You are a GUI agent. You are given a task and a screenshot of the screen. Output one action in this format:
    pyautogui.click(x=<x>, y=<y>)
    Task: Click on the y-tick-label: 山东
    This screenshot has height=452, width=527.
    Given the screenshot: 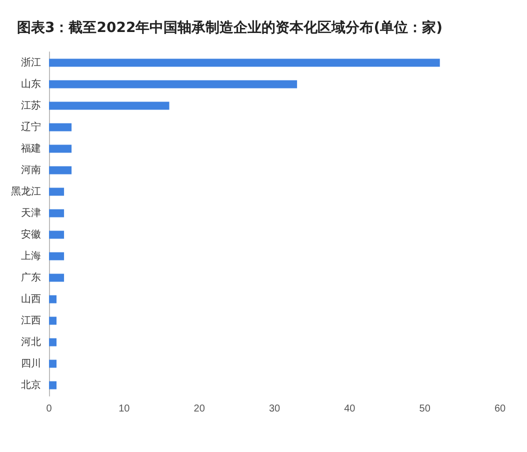 What is the action you would take?
    pyautogui.click(x=31, y=84)
    